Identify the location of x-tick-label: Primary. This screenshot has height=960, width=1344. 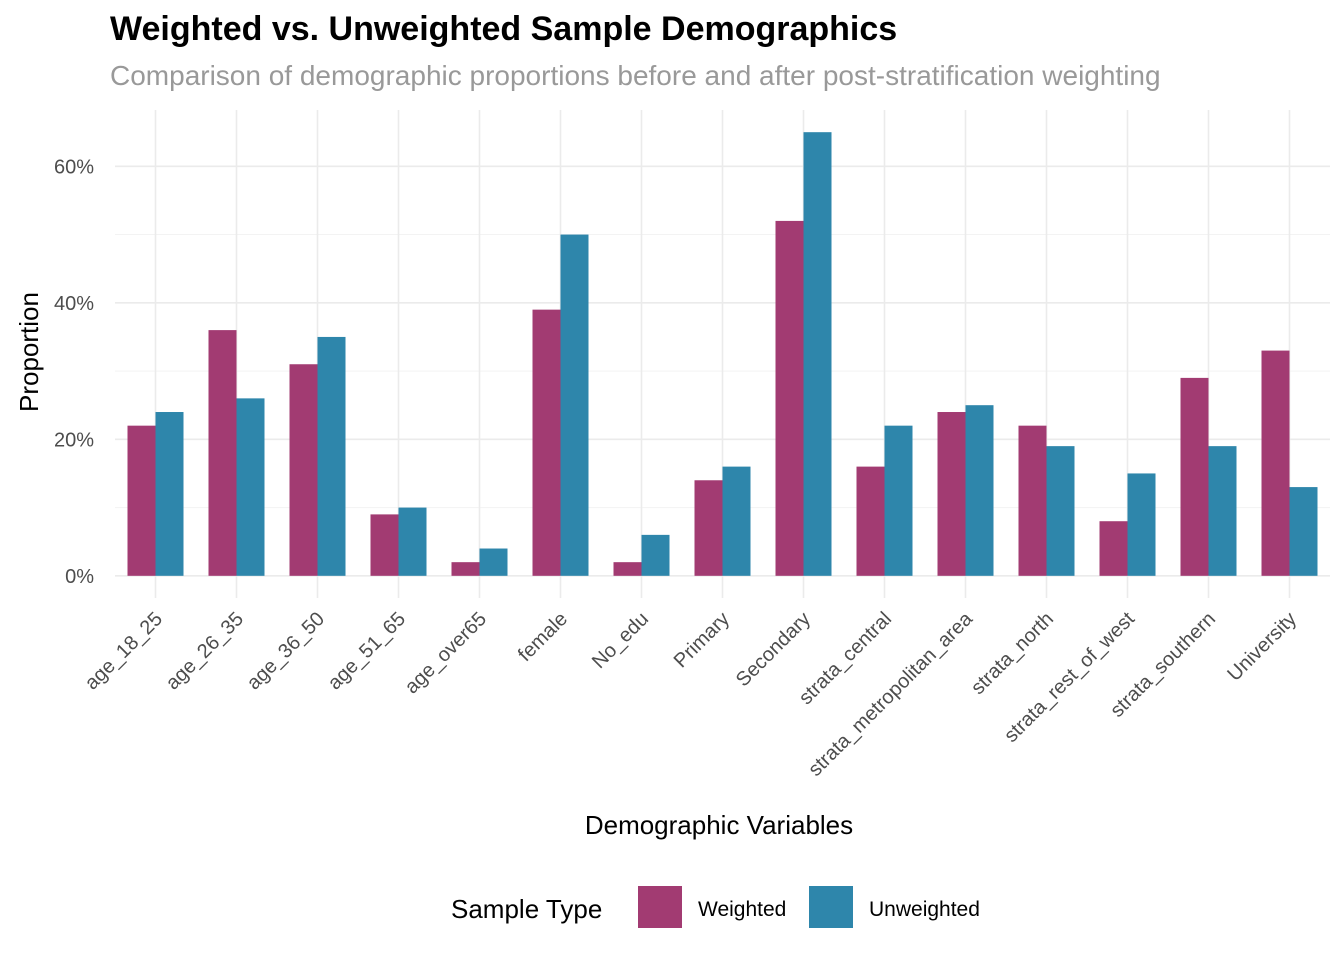
(702, 640).